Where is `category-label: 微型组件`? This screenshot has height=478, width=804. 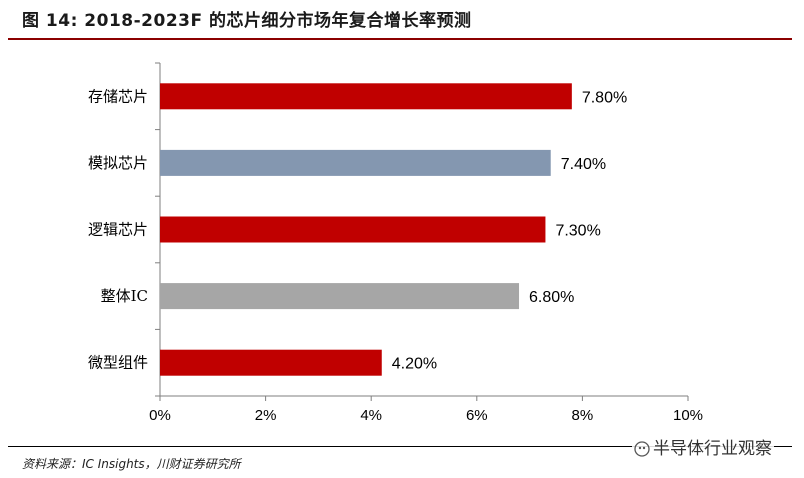
category-label: 微型组件 is located at coordinates (118, 363).